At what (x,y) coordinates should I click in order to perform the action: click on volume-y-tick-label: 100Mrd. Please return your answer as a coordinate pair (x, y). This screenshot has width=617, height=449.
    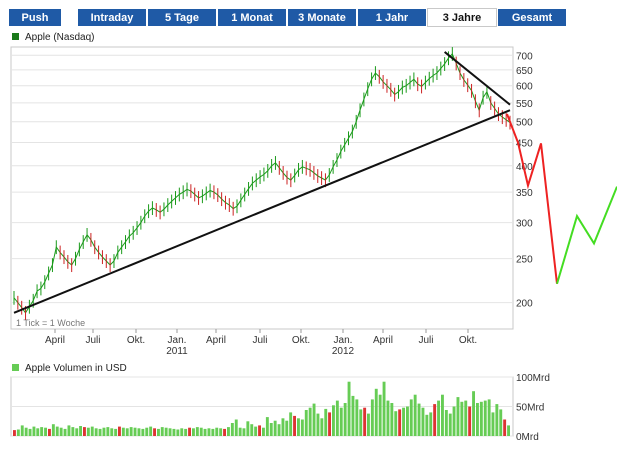
    Looking at the image, I should click on (533, 378).